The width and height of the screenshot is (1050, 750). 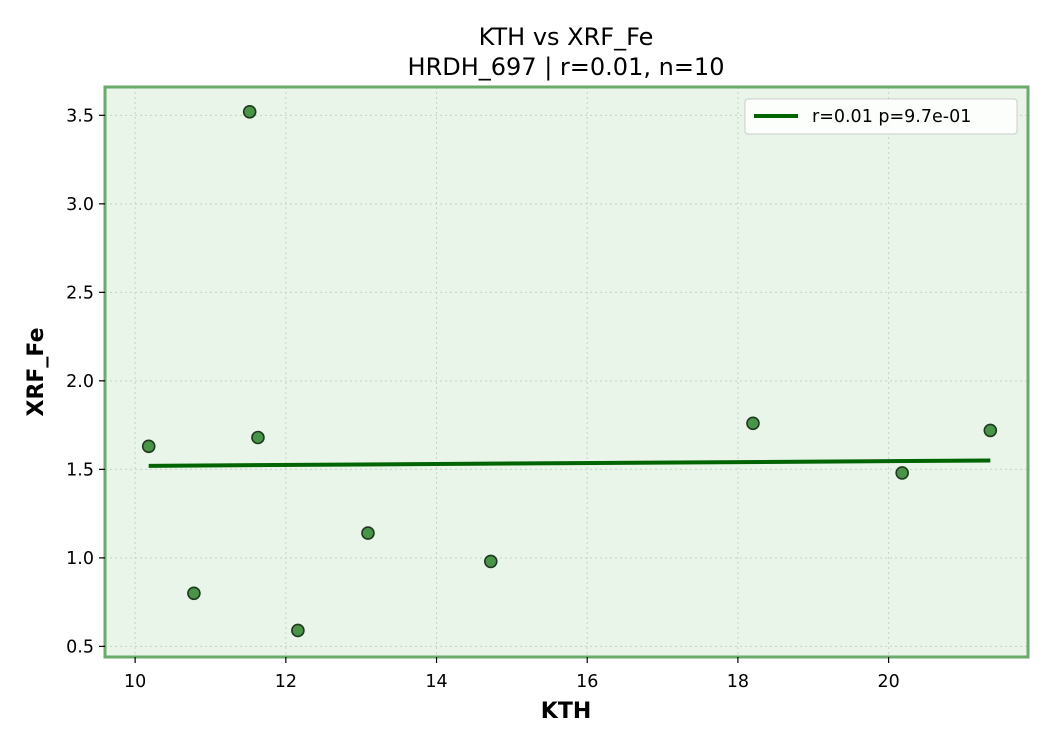 What do you see at coordinates (80, 382) in the screenshot?
I see `y-tick-label: 2.0` at bounding box center [80, 382].